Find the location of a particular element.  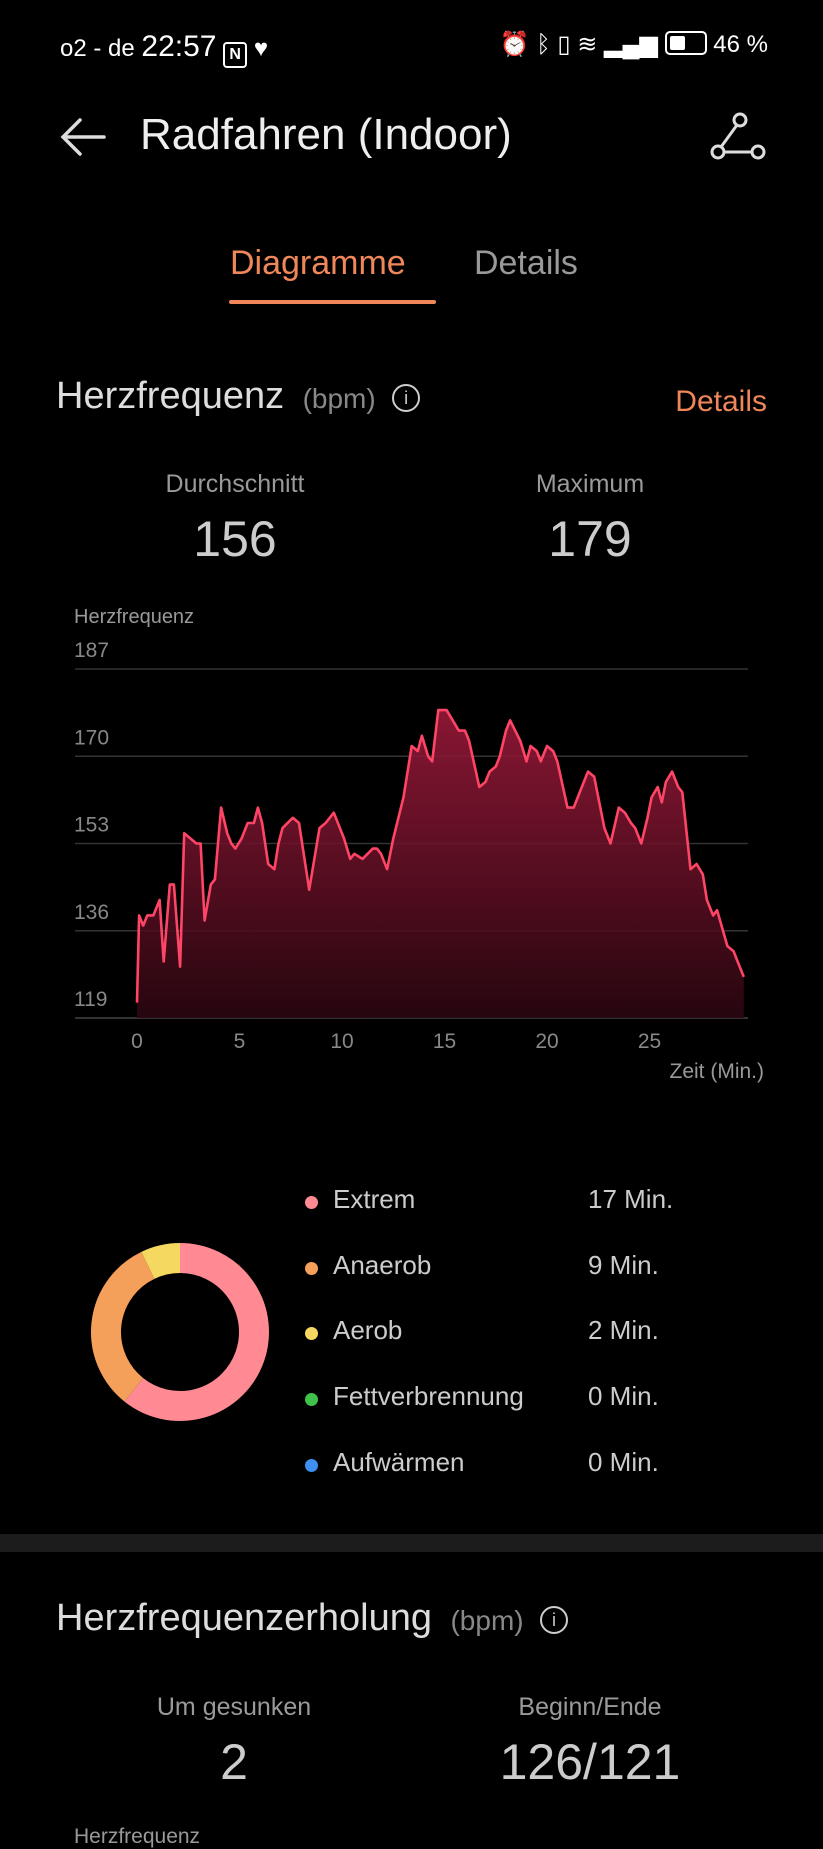

back-button is located at coordinates (83, 137).